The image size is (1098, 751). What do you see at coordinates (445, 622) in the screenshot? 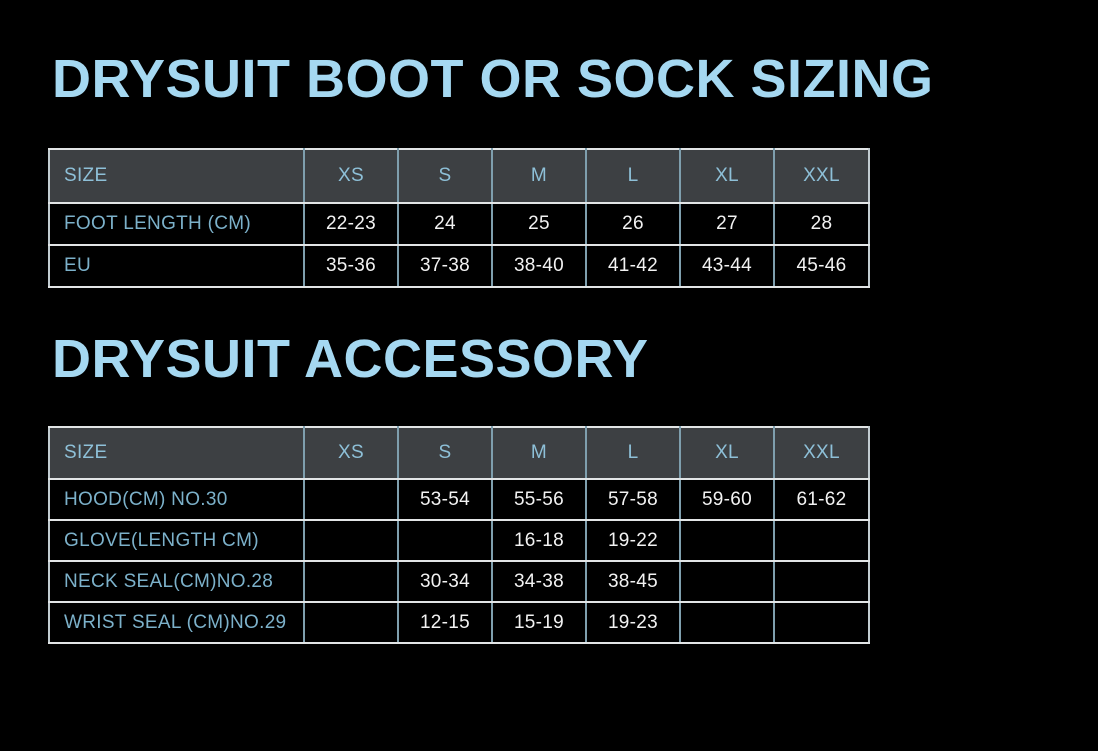
I see `size-value: 12-15` at bounding box center [445, 622].